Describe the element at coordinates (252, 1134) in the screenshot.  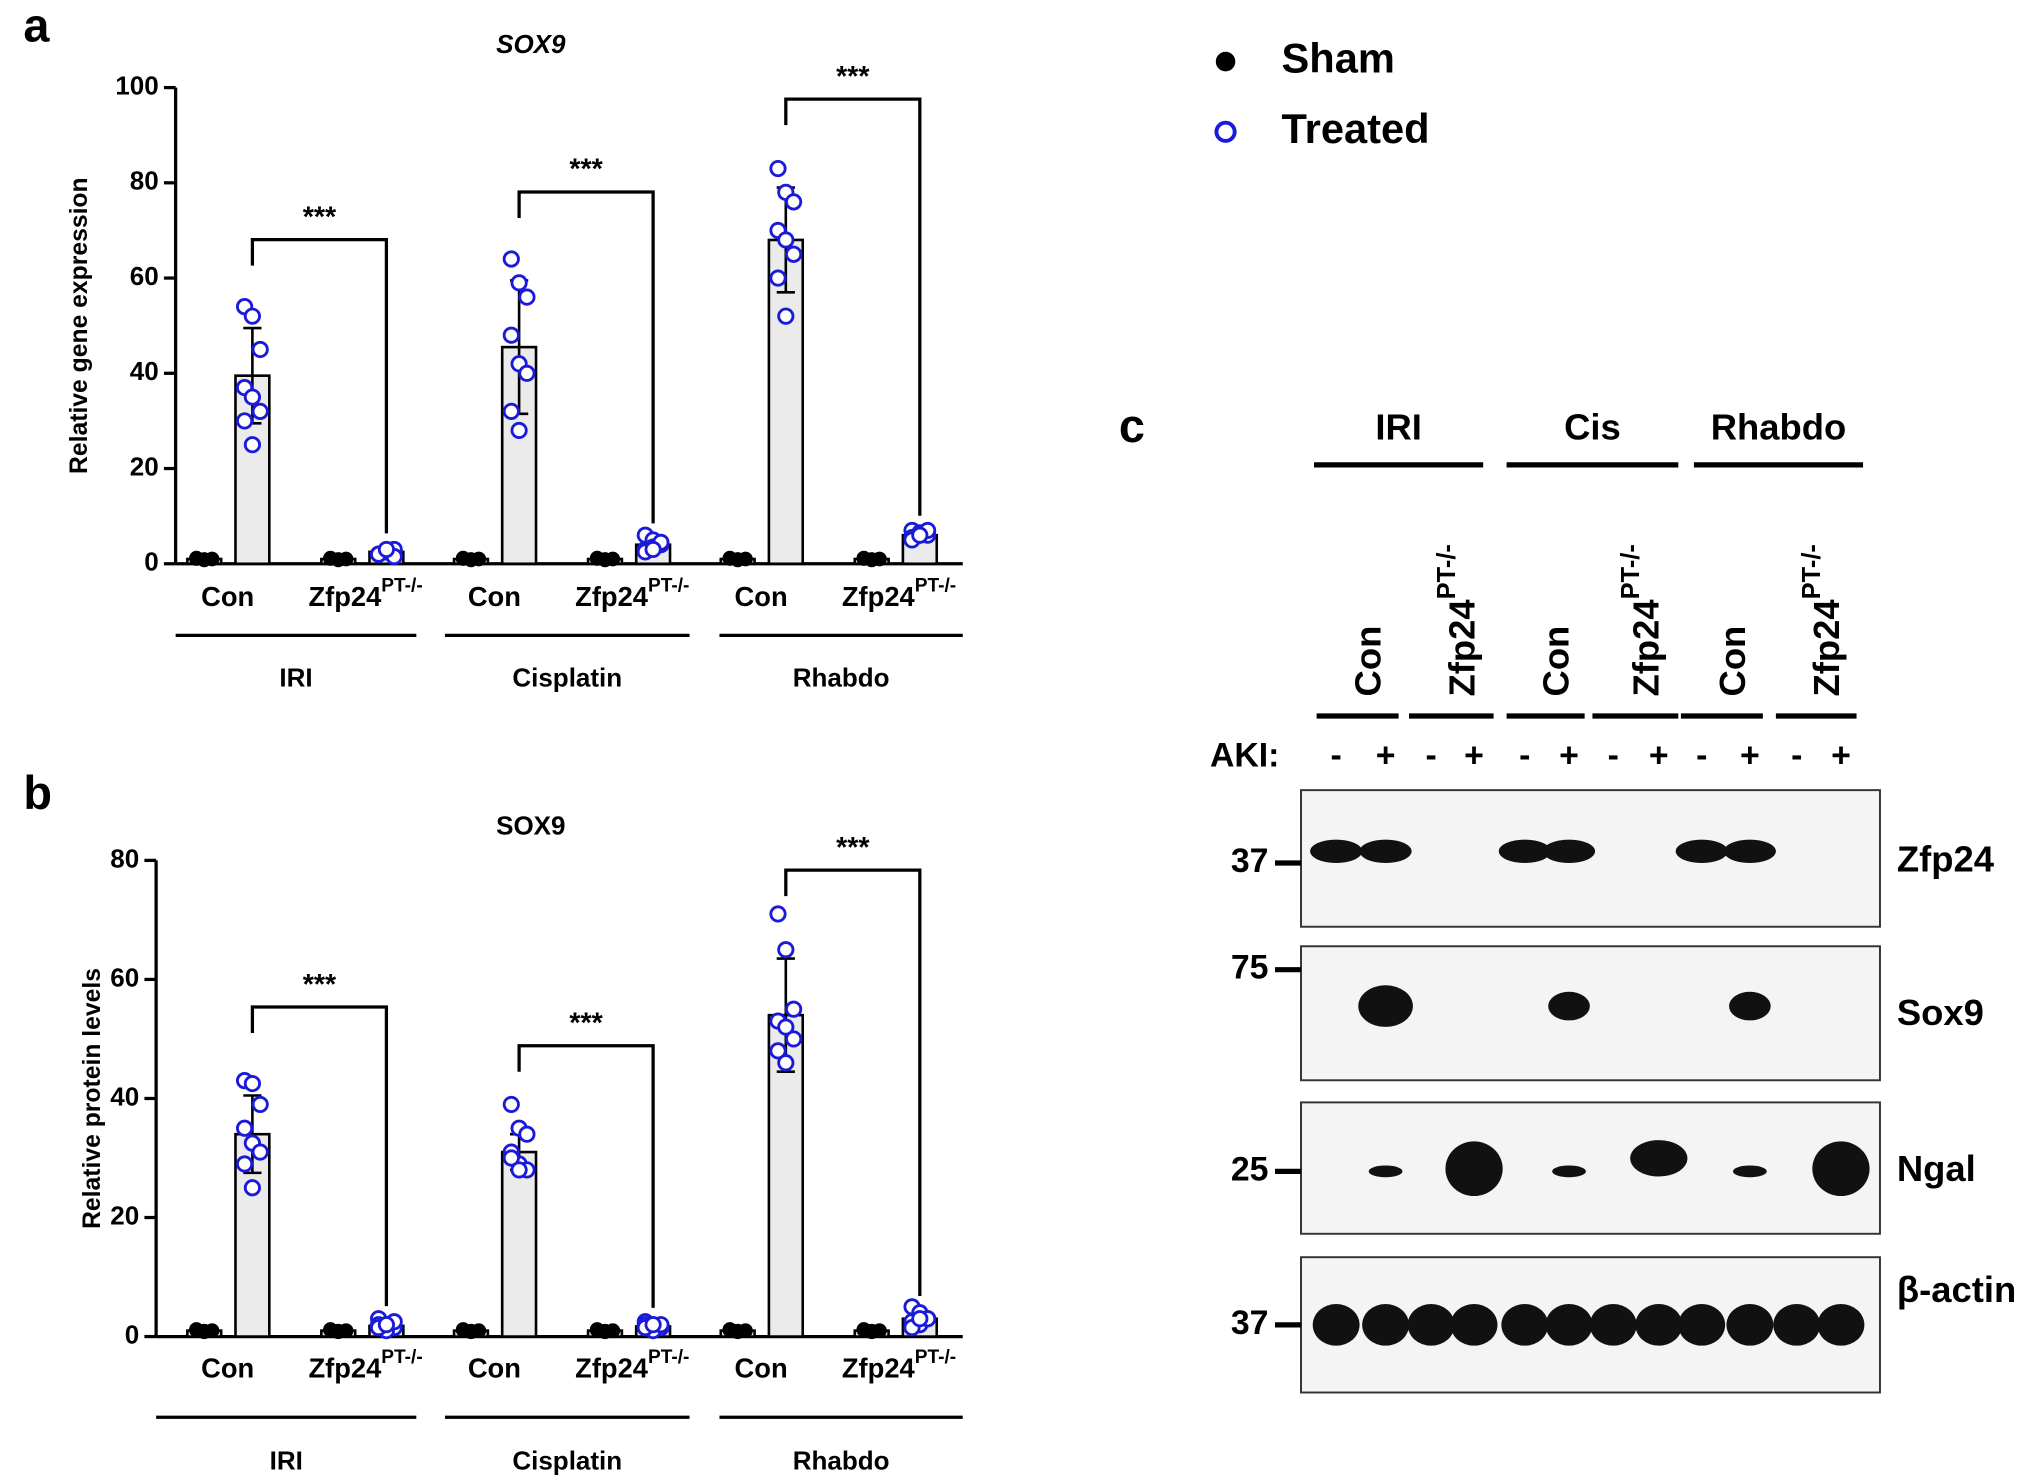
I see `error-bar` at that location.